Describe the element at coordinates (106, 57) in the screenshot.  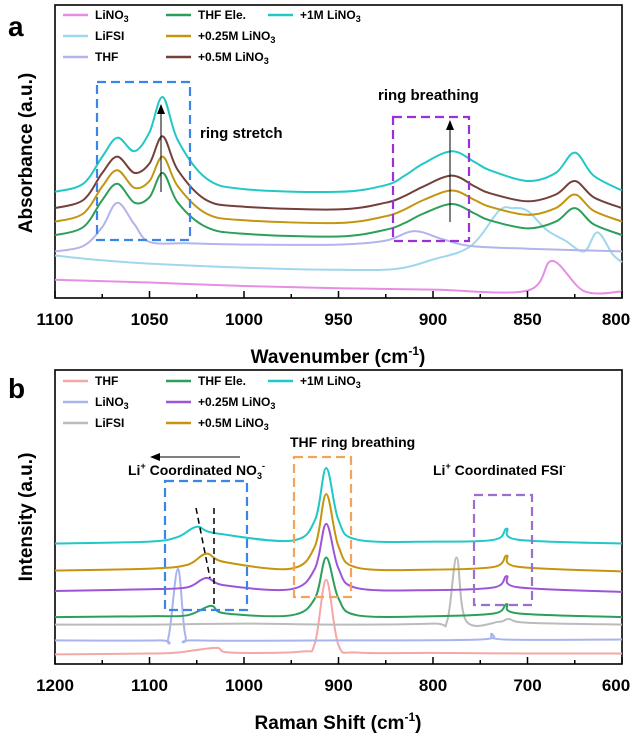
I see `legend-a-item-6: THF` at that location.